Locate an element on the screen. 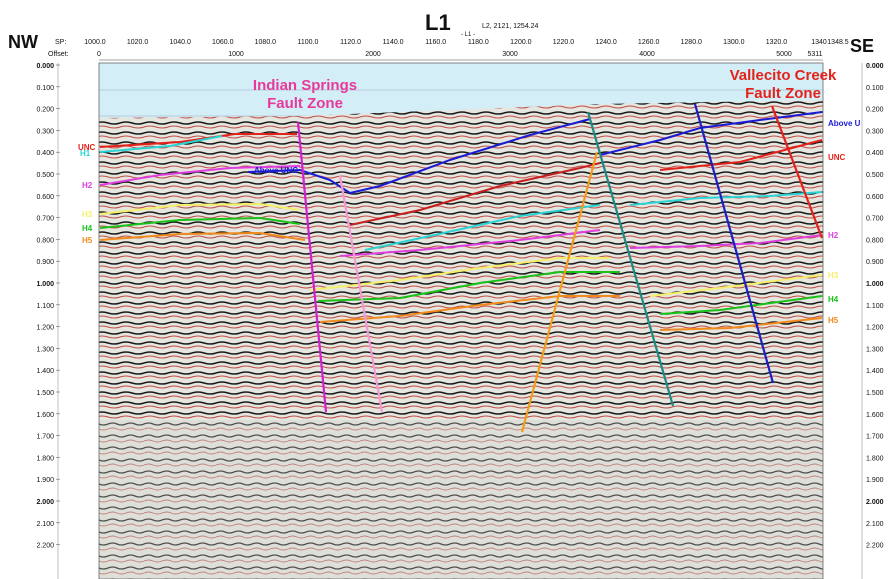 The width and height of the screenshot is (891, 579). sp-tick-label: 1000.0 is located at coordinates (95, 42).